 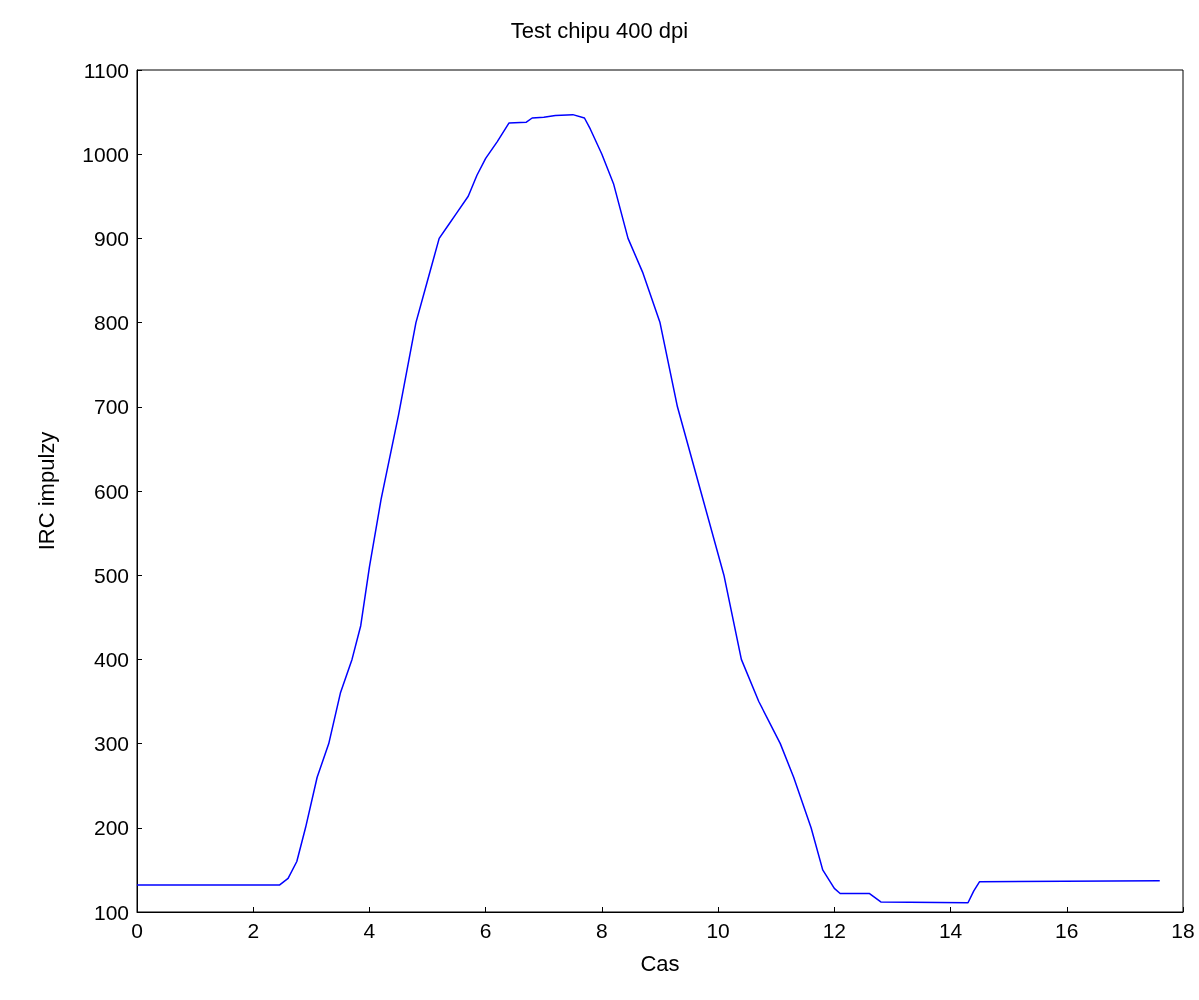 What do you see at coordinates (1067, 930) in the screenshot?
I see `x-tick-label: 16` at bounding box center [1067, 930].